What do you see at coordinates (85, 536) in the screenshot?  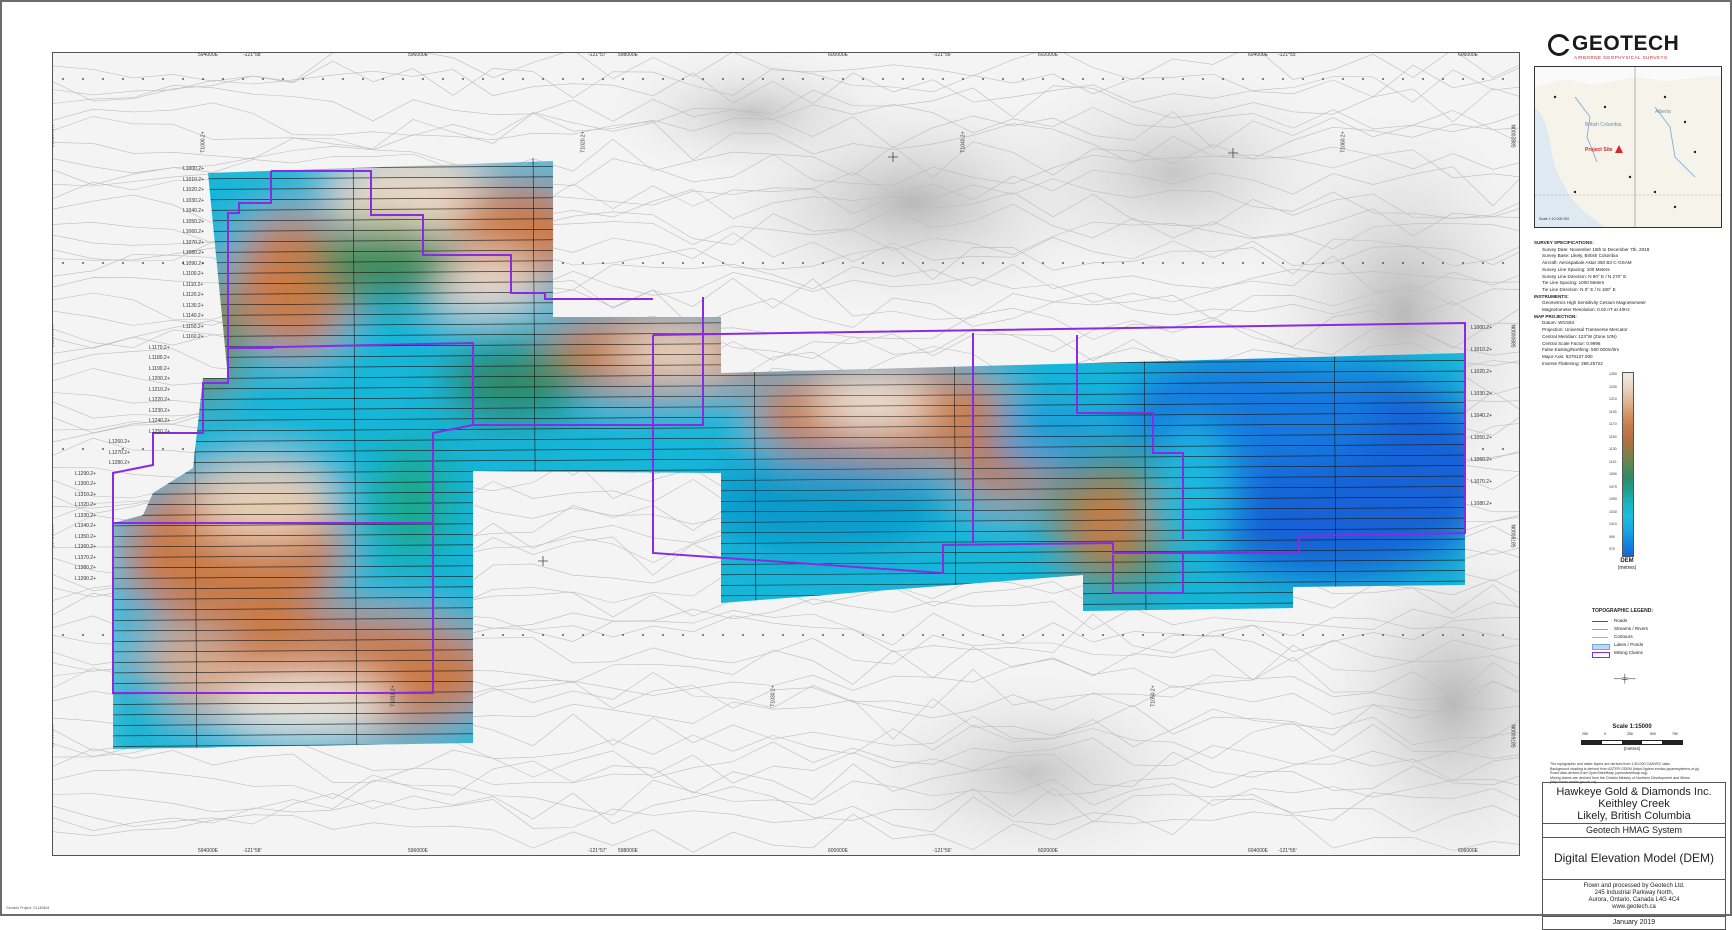 I see `flight-line-label: L1350.2+` at bounding box center [85, 536].